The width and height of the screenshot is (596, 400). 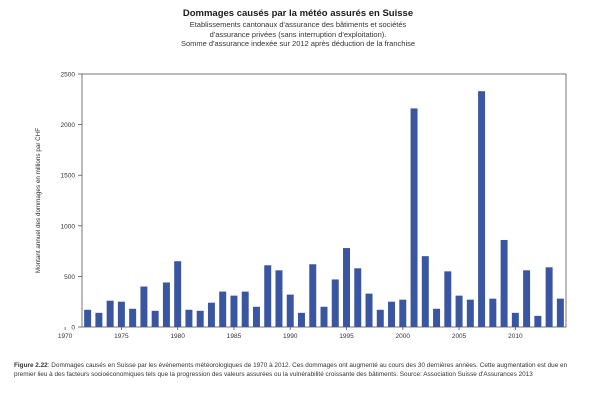 What do you see at coordinates (31, 365) in the screenshot?
I see `caption-label: Figure 2.22` at bounding box center [31, 365].